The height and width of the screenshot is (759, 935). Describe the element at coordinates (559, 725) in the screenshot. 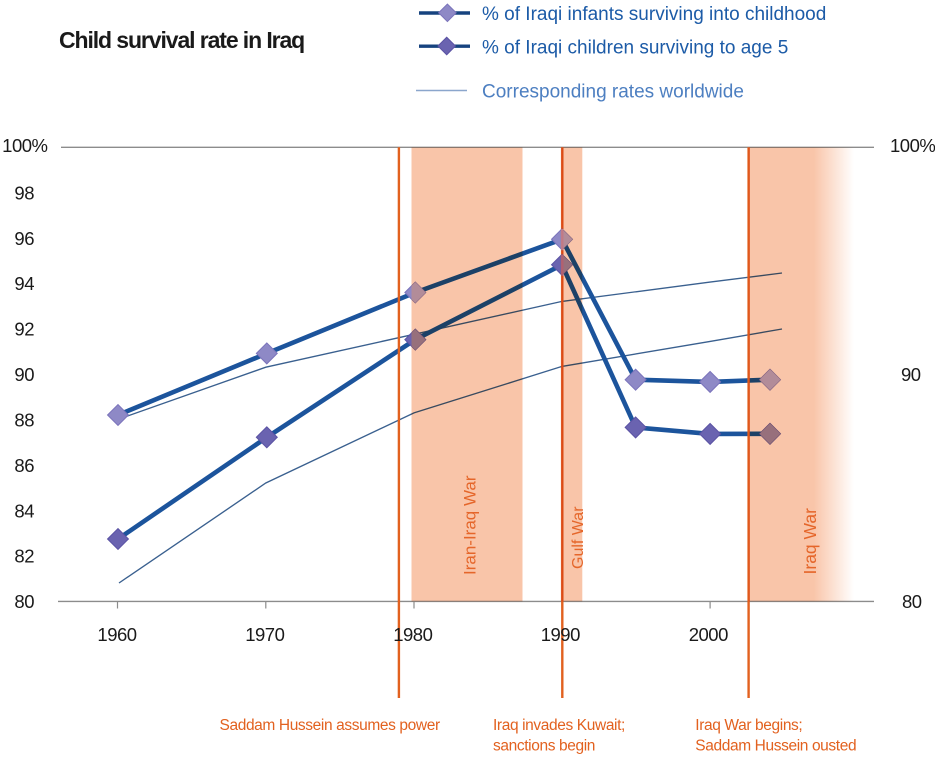

I see `svg-text: Iraq invades Kuwait;` at that location.